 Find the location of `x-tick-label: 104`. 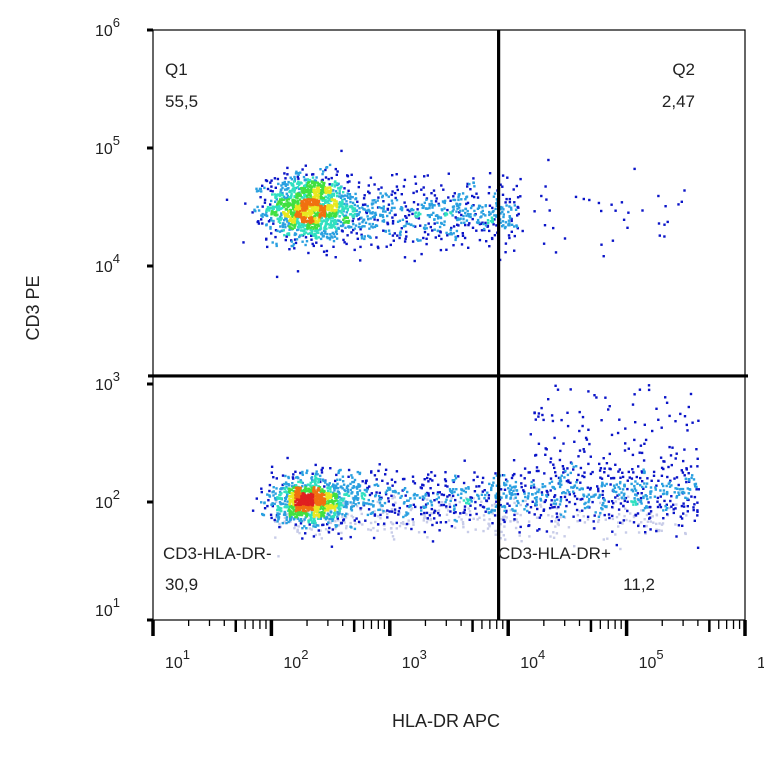

x-tick-label: 104 is located at coordinates (532, 659).